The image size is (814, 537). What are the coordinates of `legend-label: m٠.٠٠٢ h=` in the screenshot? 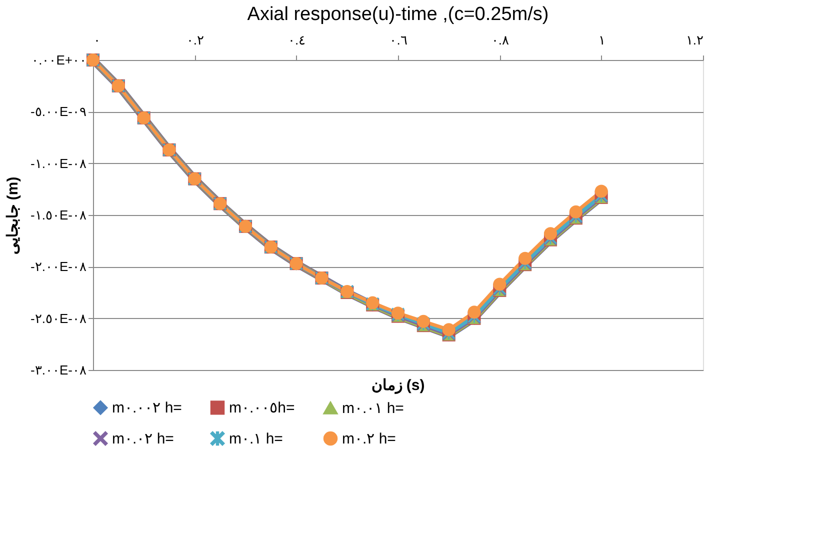 It's located at (147, 408).